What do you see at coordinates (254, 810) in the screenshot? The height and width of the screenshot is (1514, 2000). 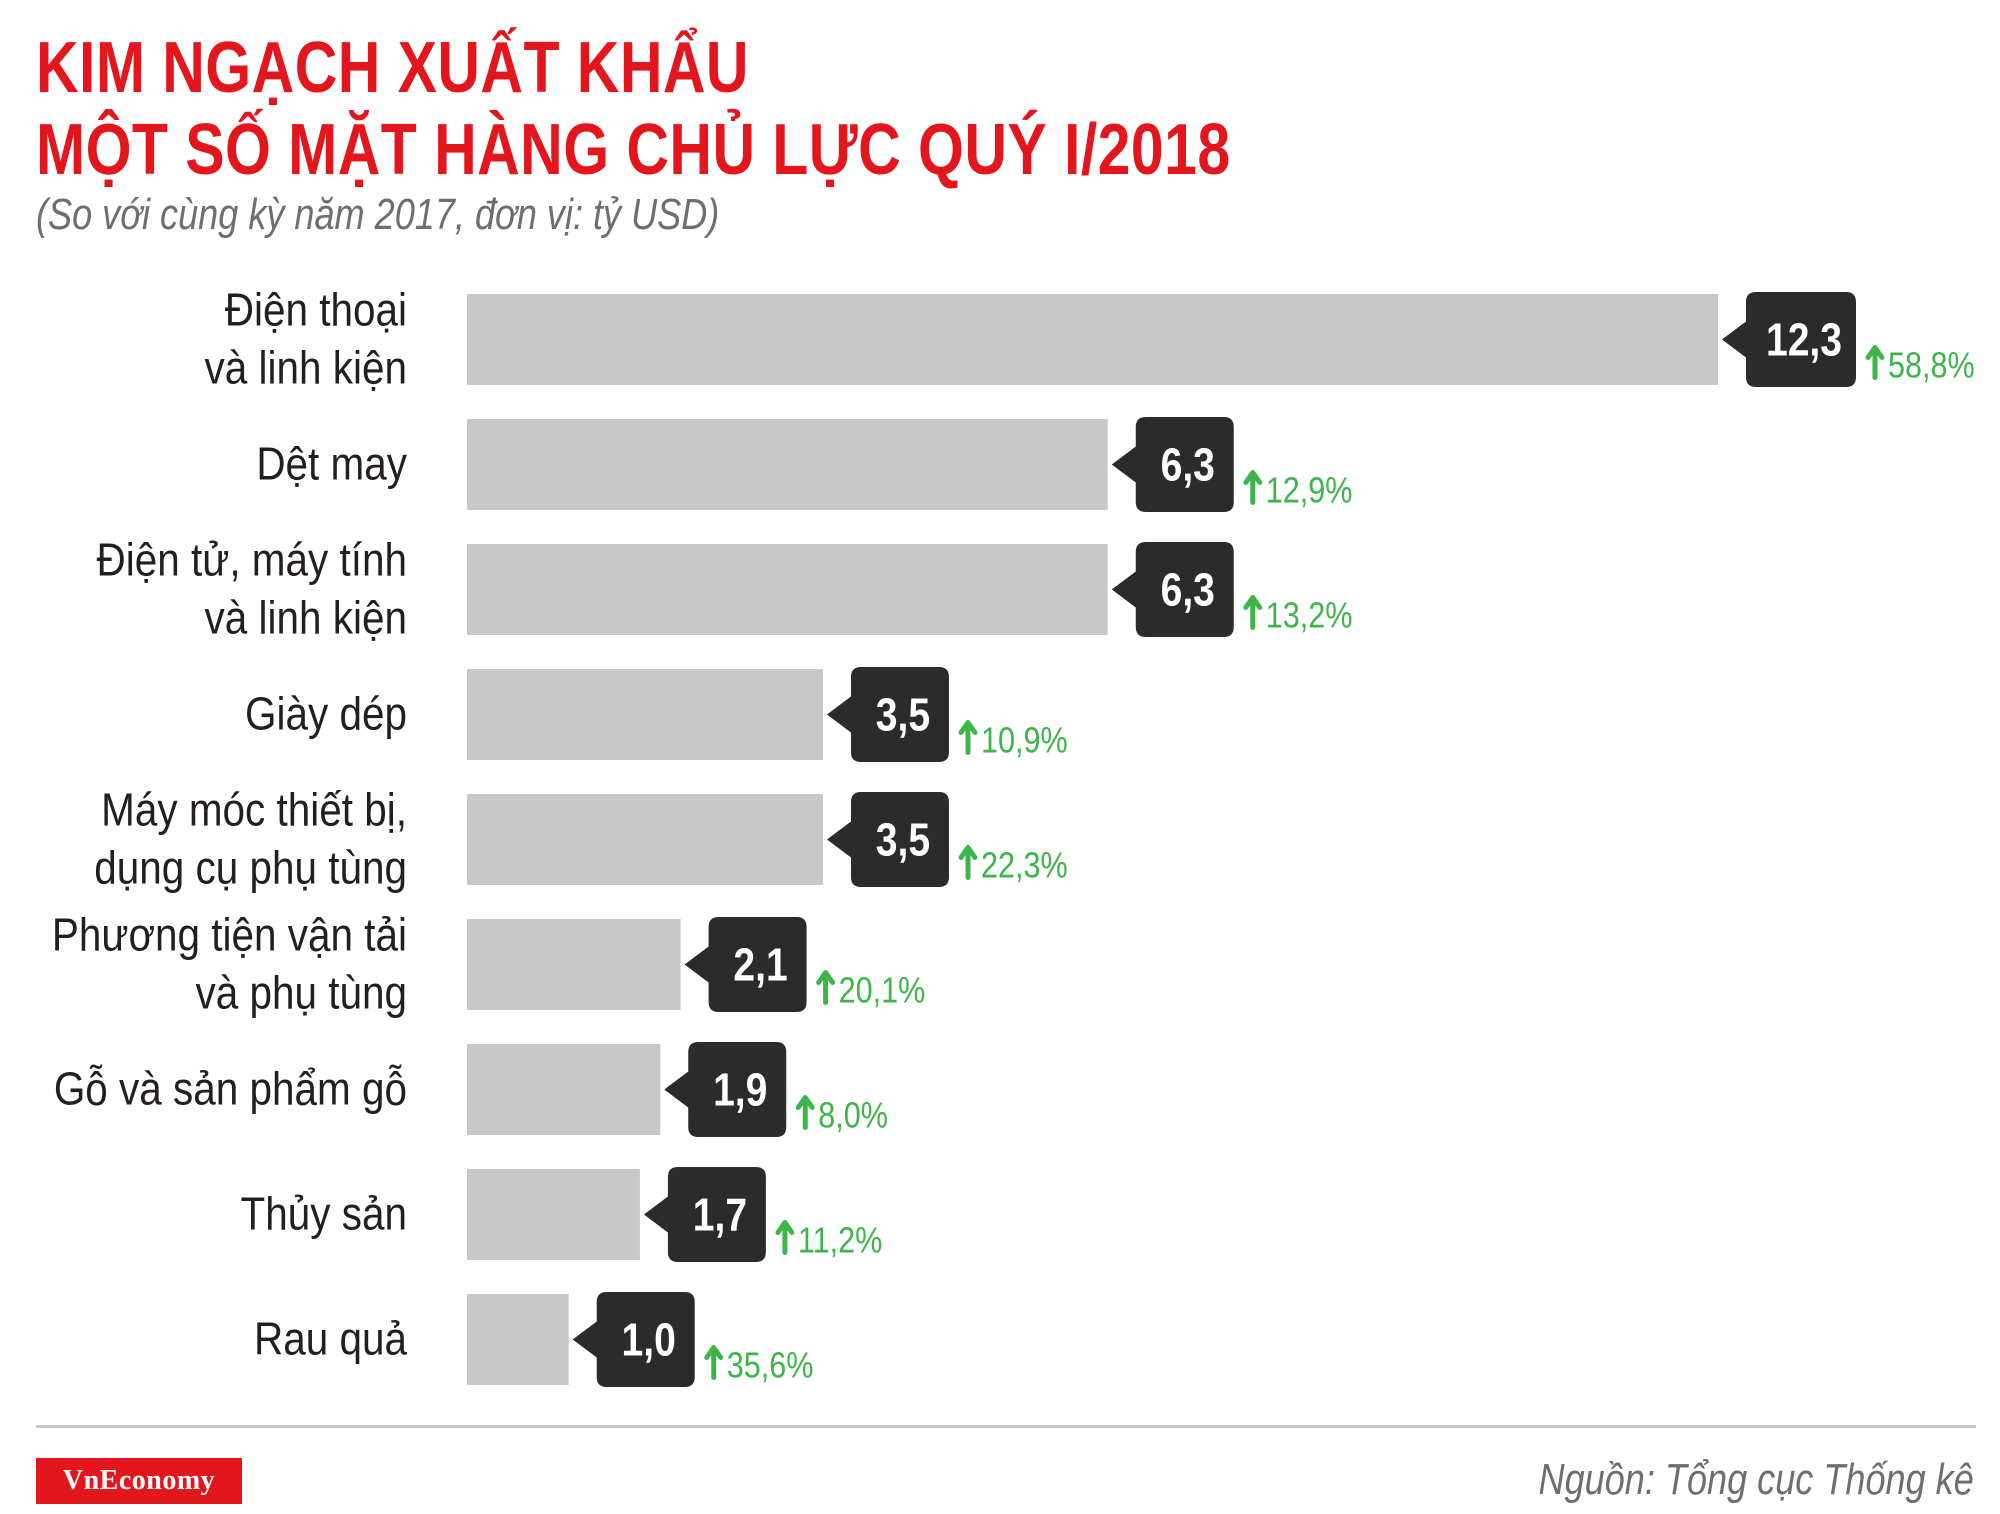 I see `category-label: Máy móc thiết bị,` at bounding box center [254, 810].